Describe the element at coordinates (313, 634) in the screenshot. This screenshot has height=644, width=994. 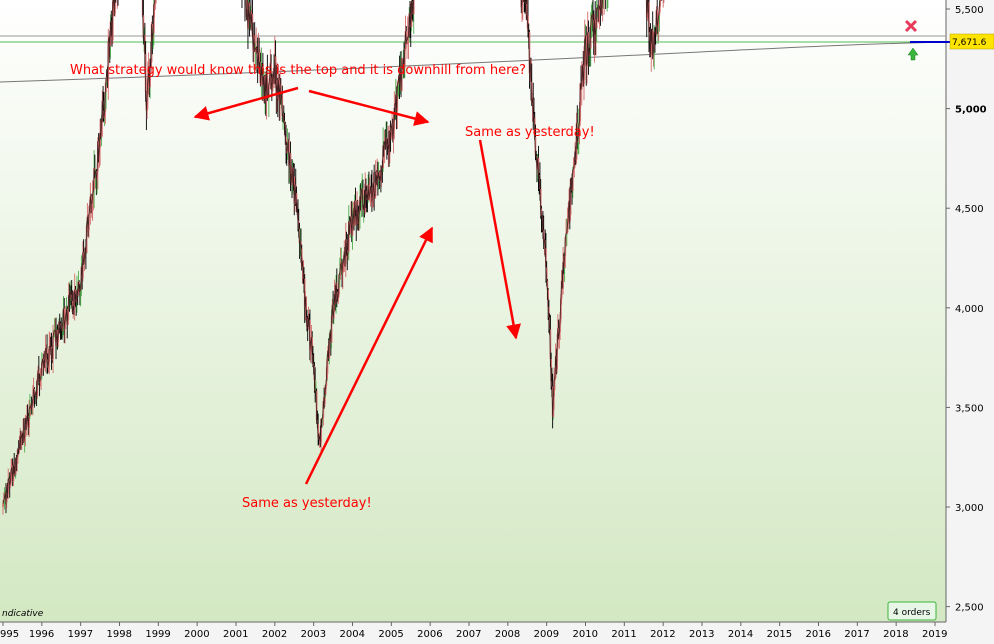
I see `x-tick-label: 2003` at that location.